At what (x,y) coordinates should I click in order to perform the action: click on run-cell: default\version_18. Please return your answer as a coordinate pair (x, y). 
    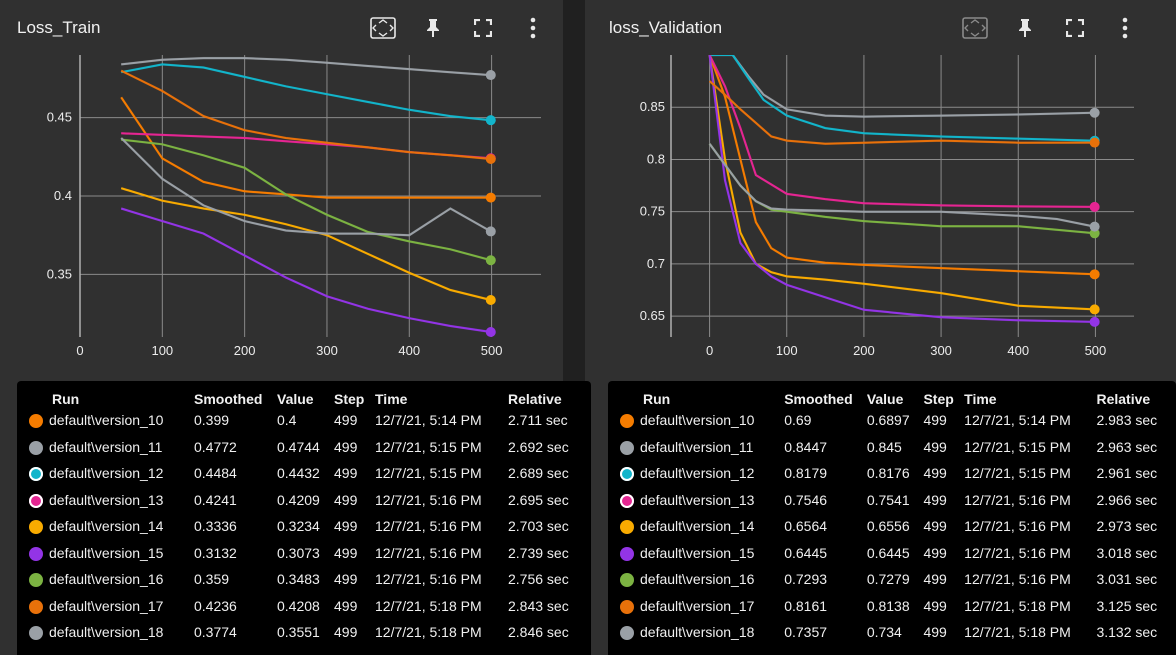
    Looking at the image, I should click on (105, 632).